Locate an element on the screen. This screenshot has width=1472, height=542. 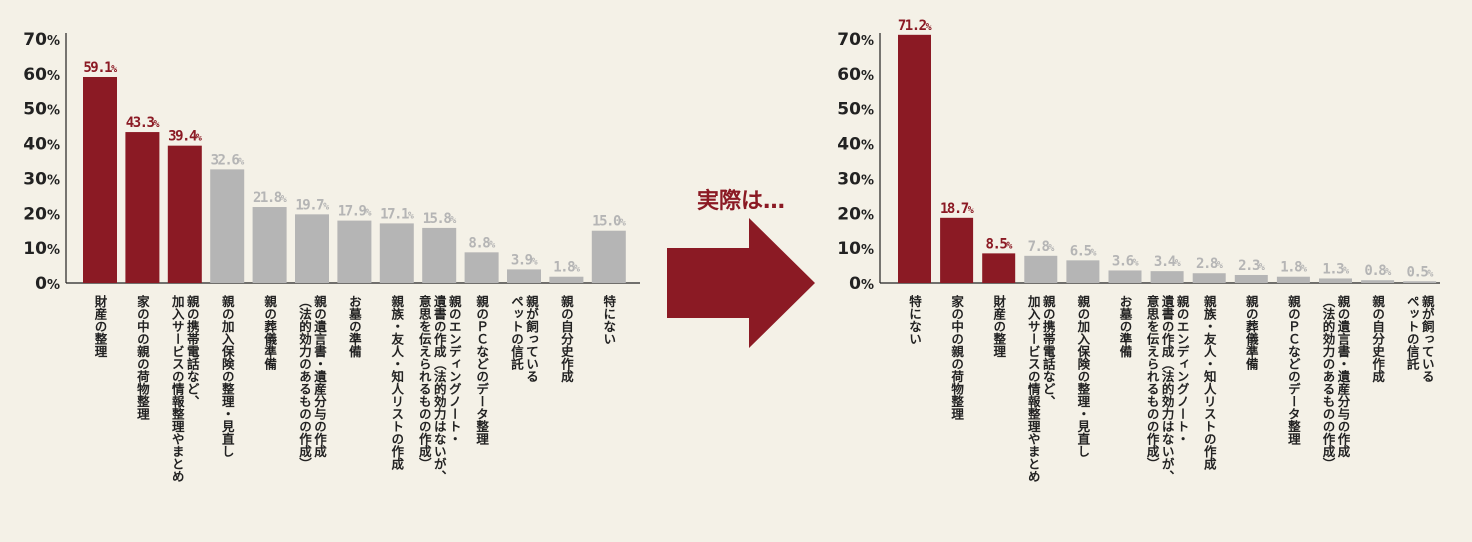
data-label: 59.1% is located at coordinates (100, 68).